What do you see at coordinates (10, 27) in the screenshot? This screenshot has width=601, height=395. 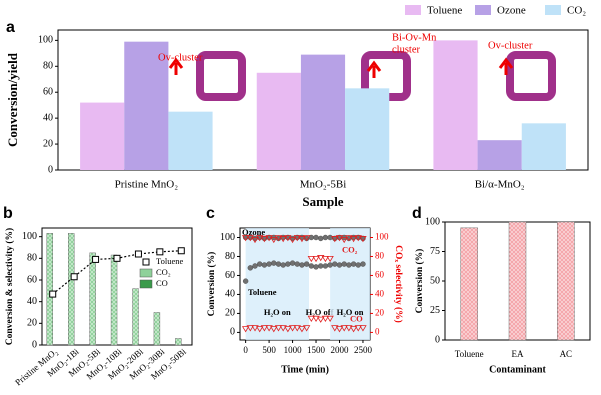 I see `panel-label: a` at bounding box center [10, 27].